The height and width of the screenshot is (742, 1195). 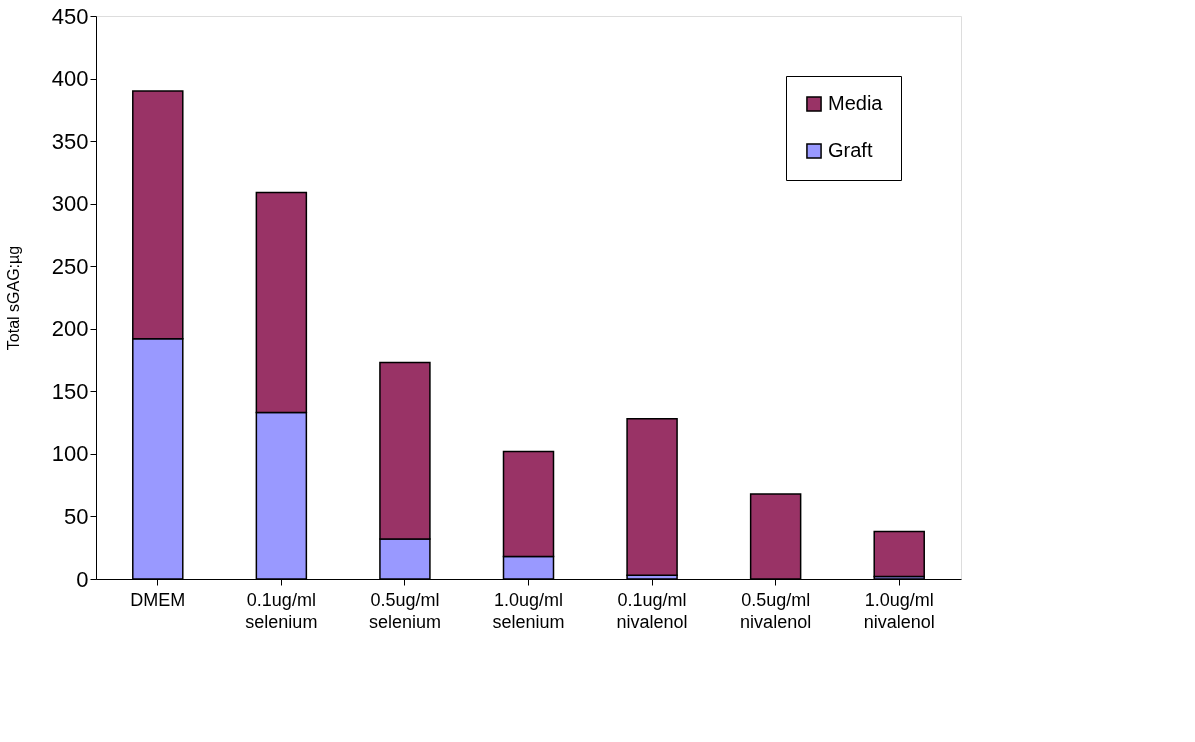 What do you see at coordinates (70, 391) in the screenshot?
I see `y-tick-label: 150` at bounding box center [70, 391].